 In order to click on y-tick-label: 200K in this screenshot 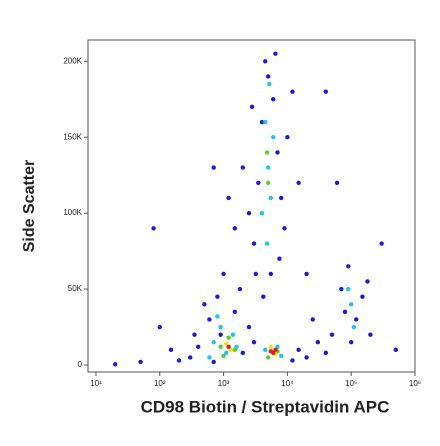, I will do `click(72, 60)`.